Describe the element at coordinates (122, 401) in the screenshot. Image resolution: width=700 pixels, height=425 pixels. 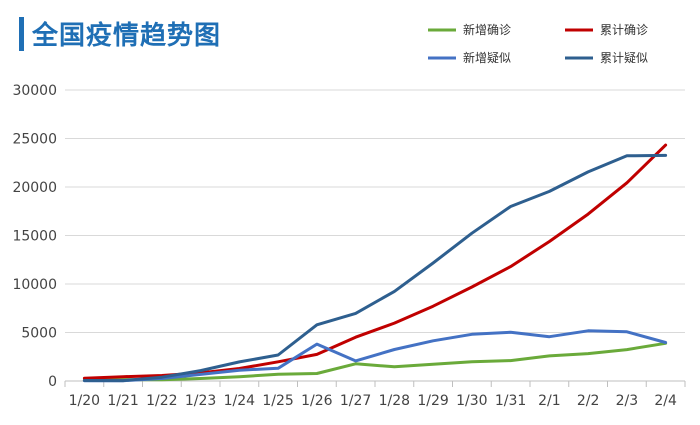
I see `x-tick-label: 1/21` at that location.